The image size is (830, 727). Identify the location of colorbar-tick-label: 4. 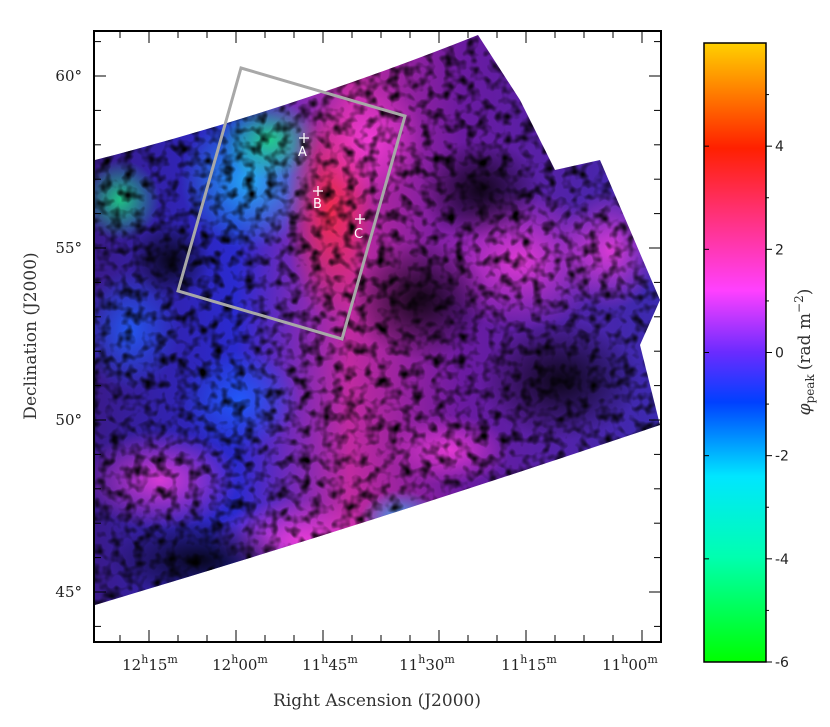
(779, 147).